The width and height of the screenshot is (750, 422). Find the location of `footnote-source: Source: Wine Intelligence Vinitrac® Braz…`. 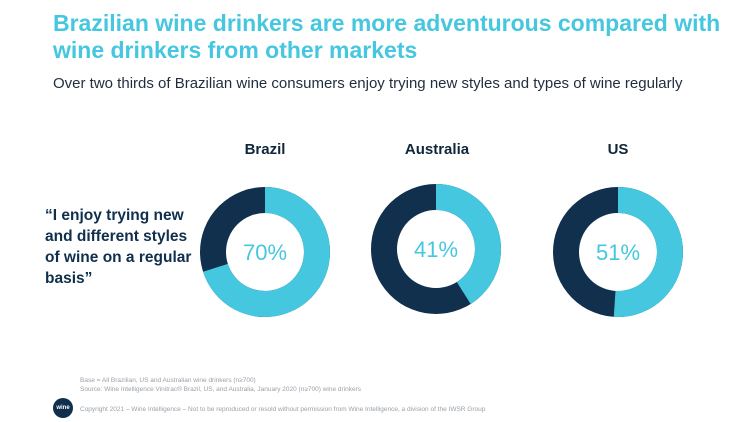

footnote-source: Source: Wine Intelligence Vinitrac® Braz… is located at coordinates (221, 389).